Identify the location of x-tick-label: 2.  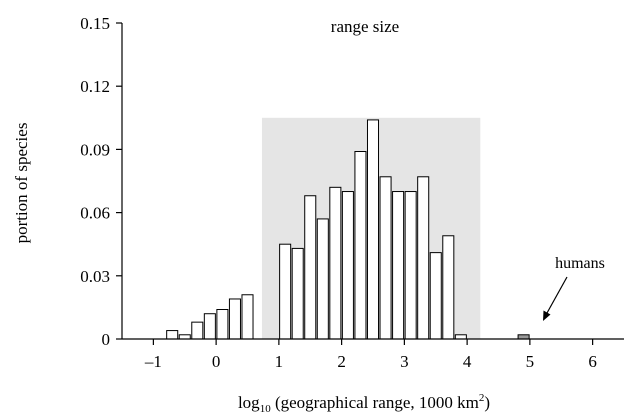
(341, 361).